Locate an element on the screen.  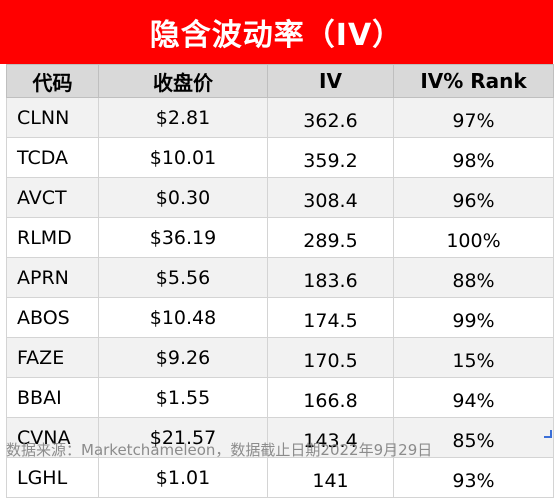
cell-iv-rank: 93% is located at coordinates (473, 477).